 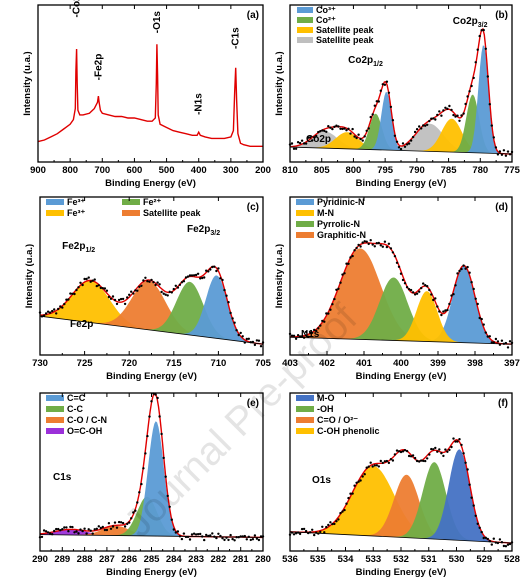 What do you see at coordinates (203, 230) in the screenshot?
I see `peak-annotation: Fe2p3/2` at bounding box center [203, 230].